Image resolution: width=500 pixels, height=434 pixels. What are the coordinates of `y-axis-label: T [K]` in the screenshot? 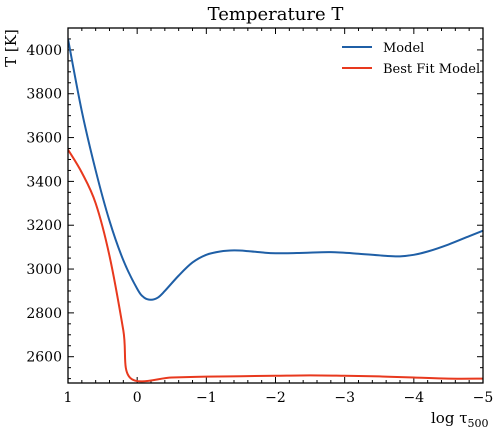 It's located at (11, 48).